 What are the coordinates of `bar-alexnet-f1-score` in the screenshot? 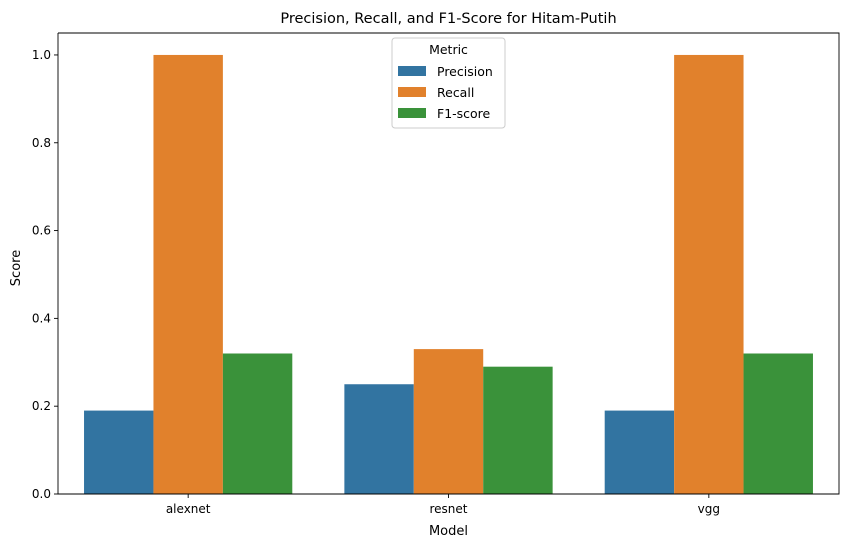 It's located at (257, 423).